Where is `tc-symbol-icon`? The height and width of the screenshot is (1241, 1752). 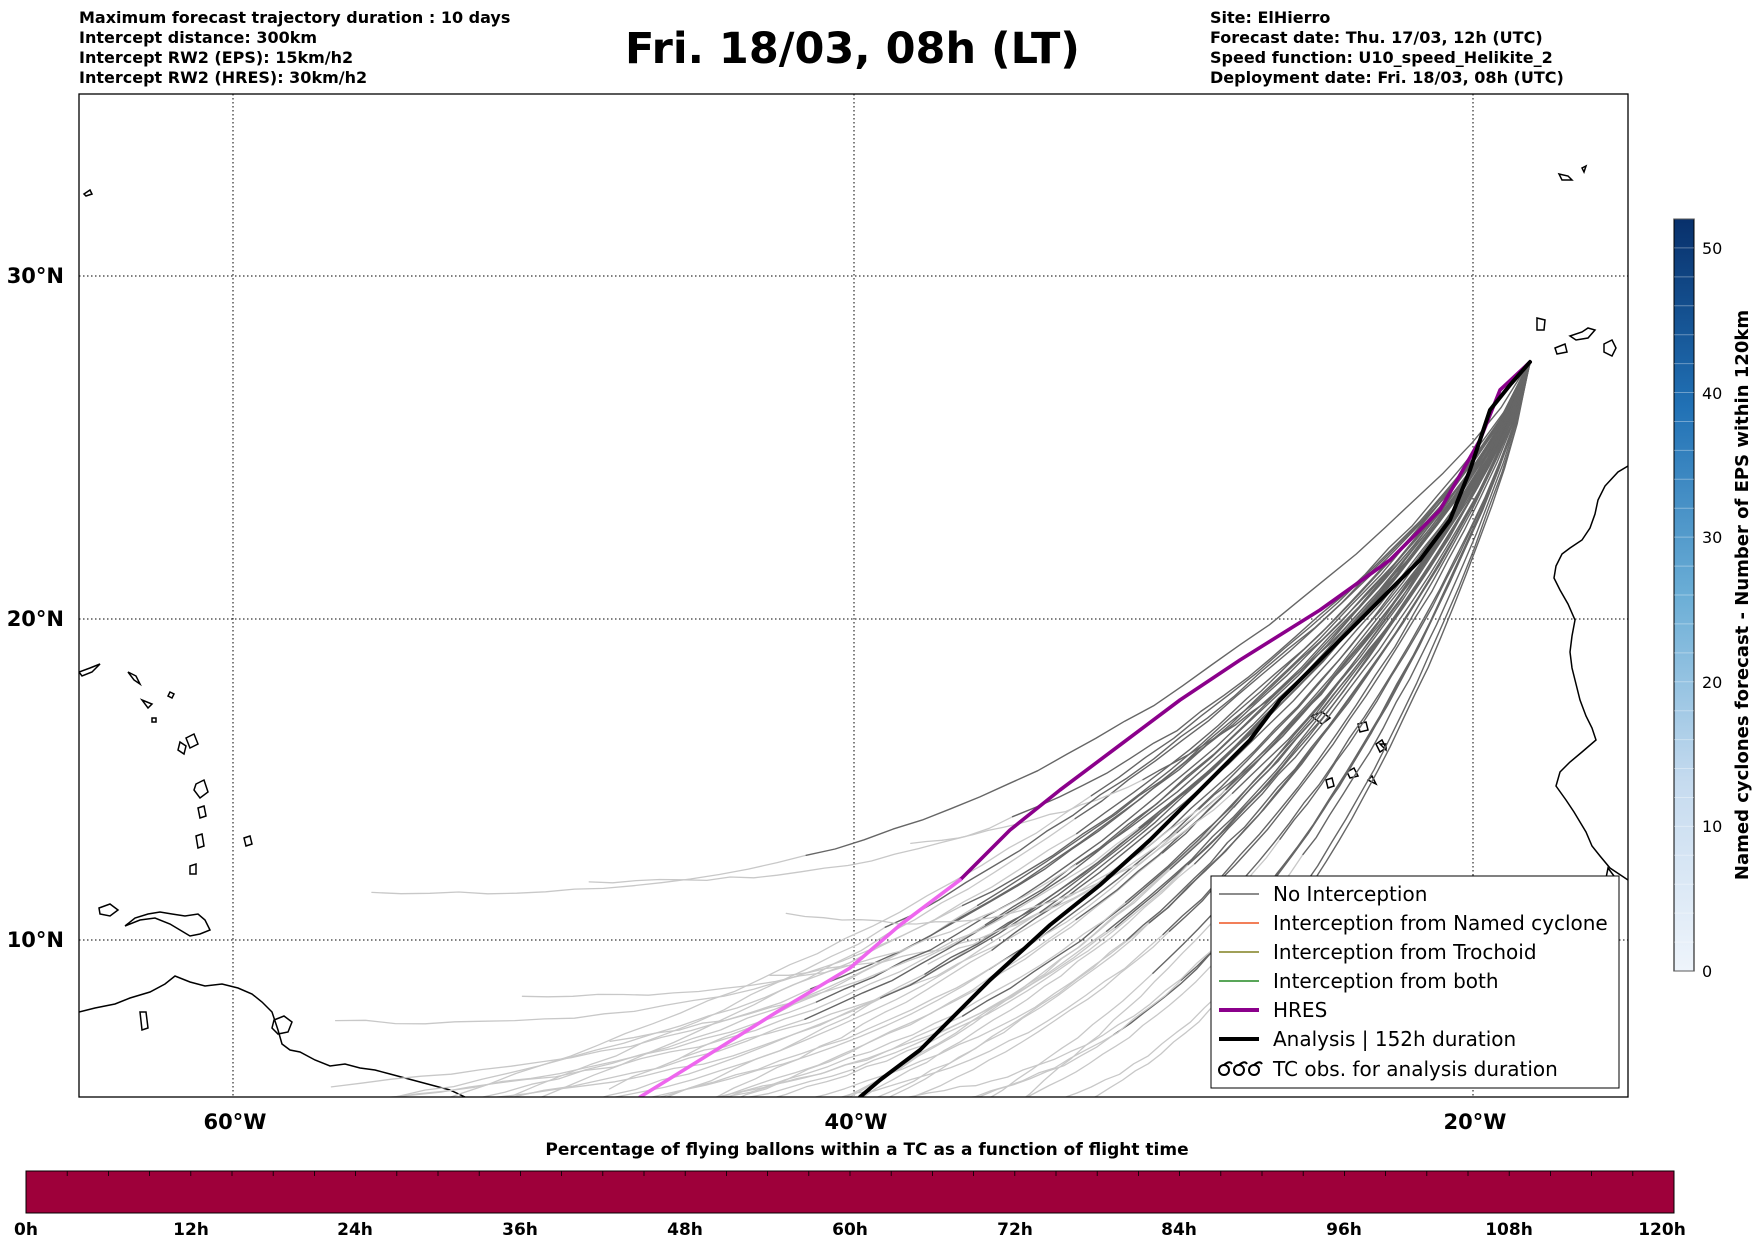 tc-symbol-icon is located at coordinates (1240, 1068).